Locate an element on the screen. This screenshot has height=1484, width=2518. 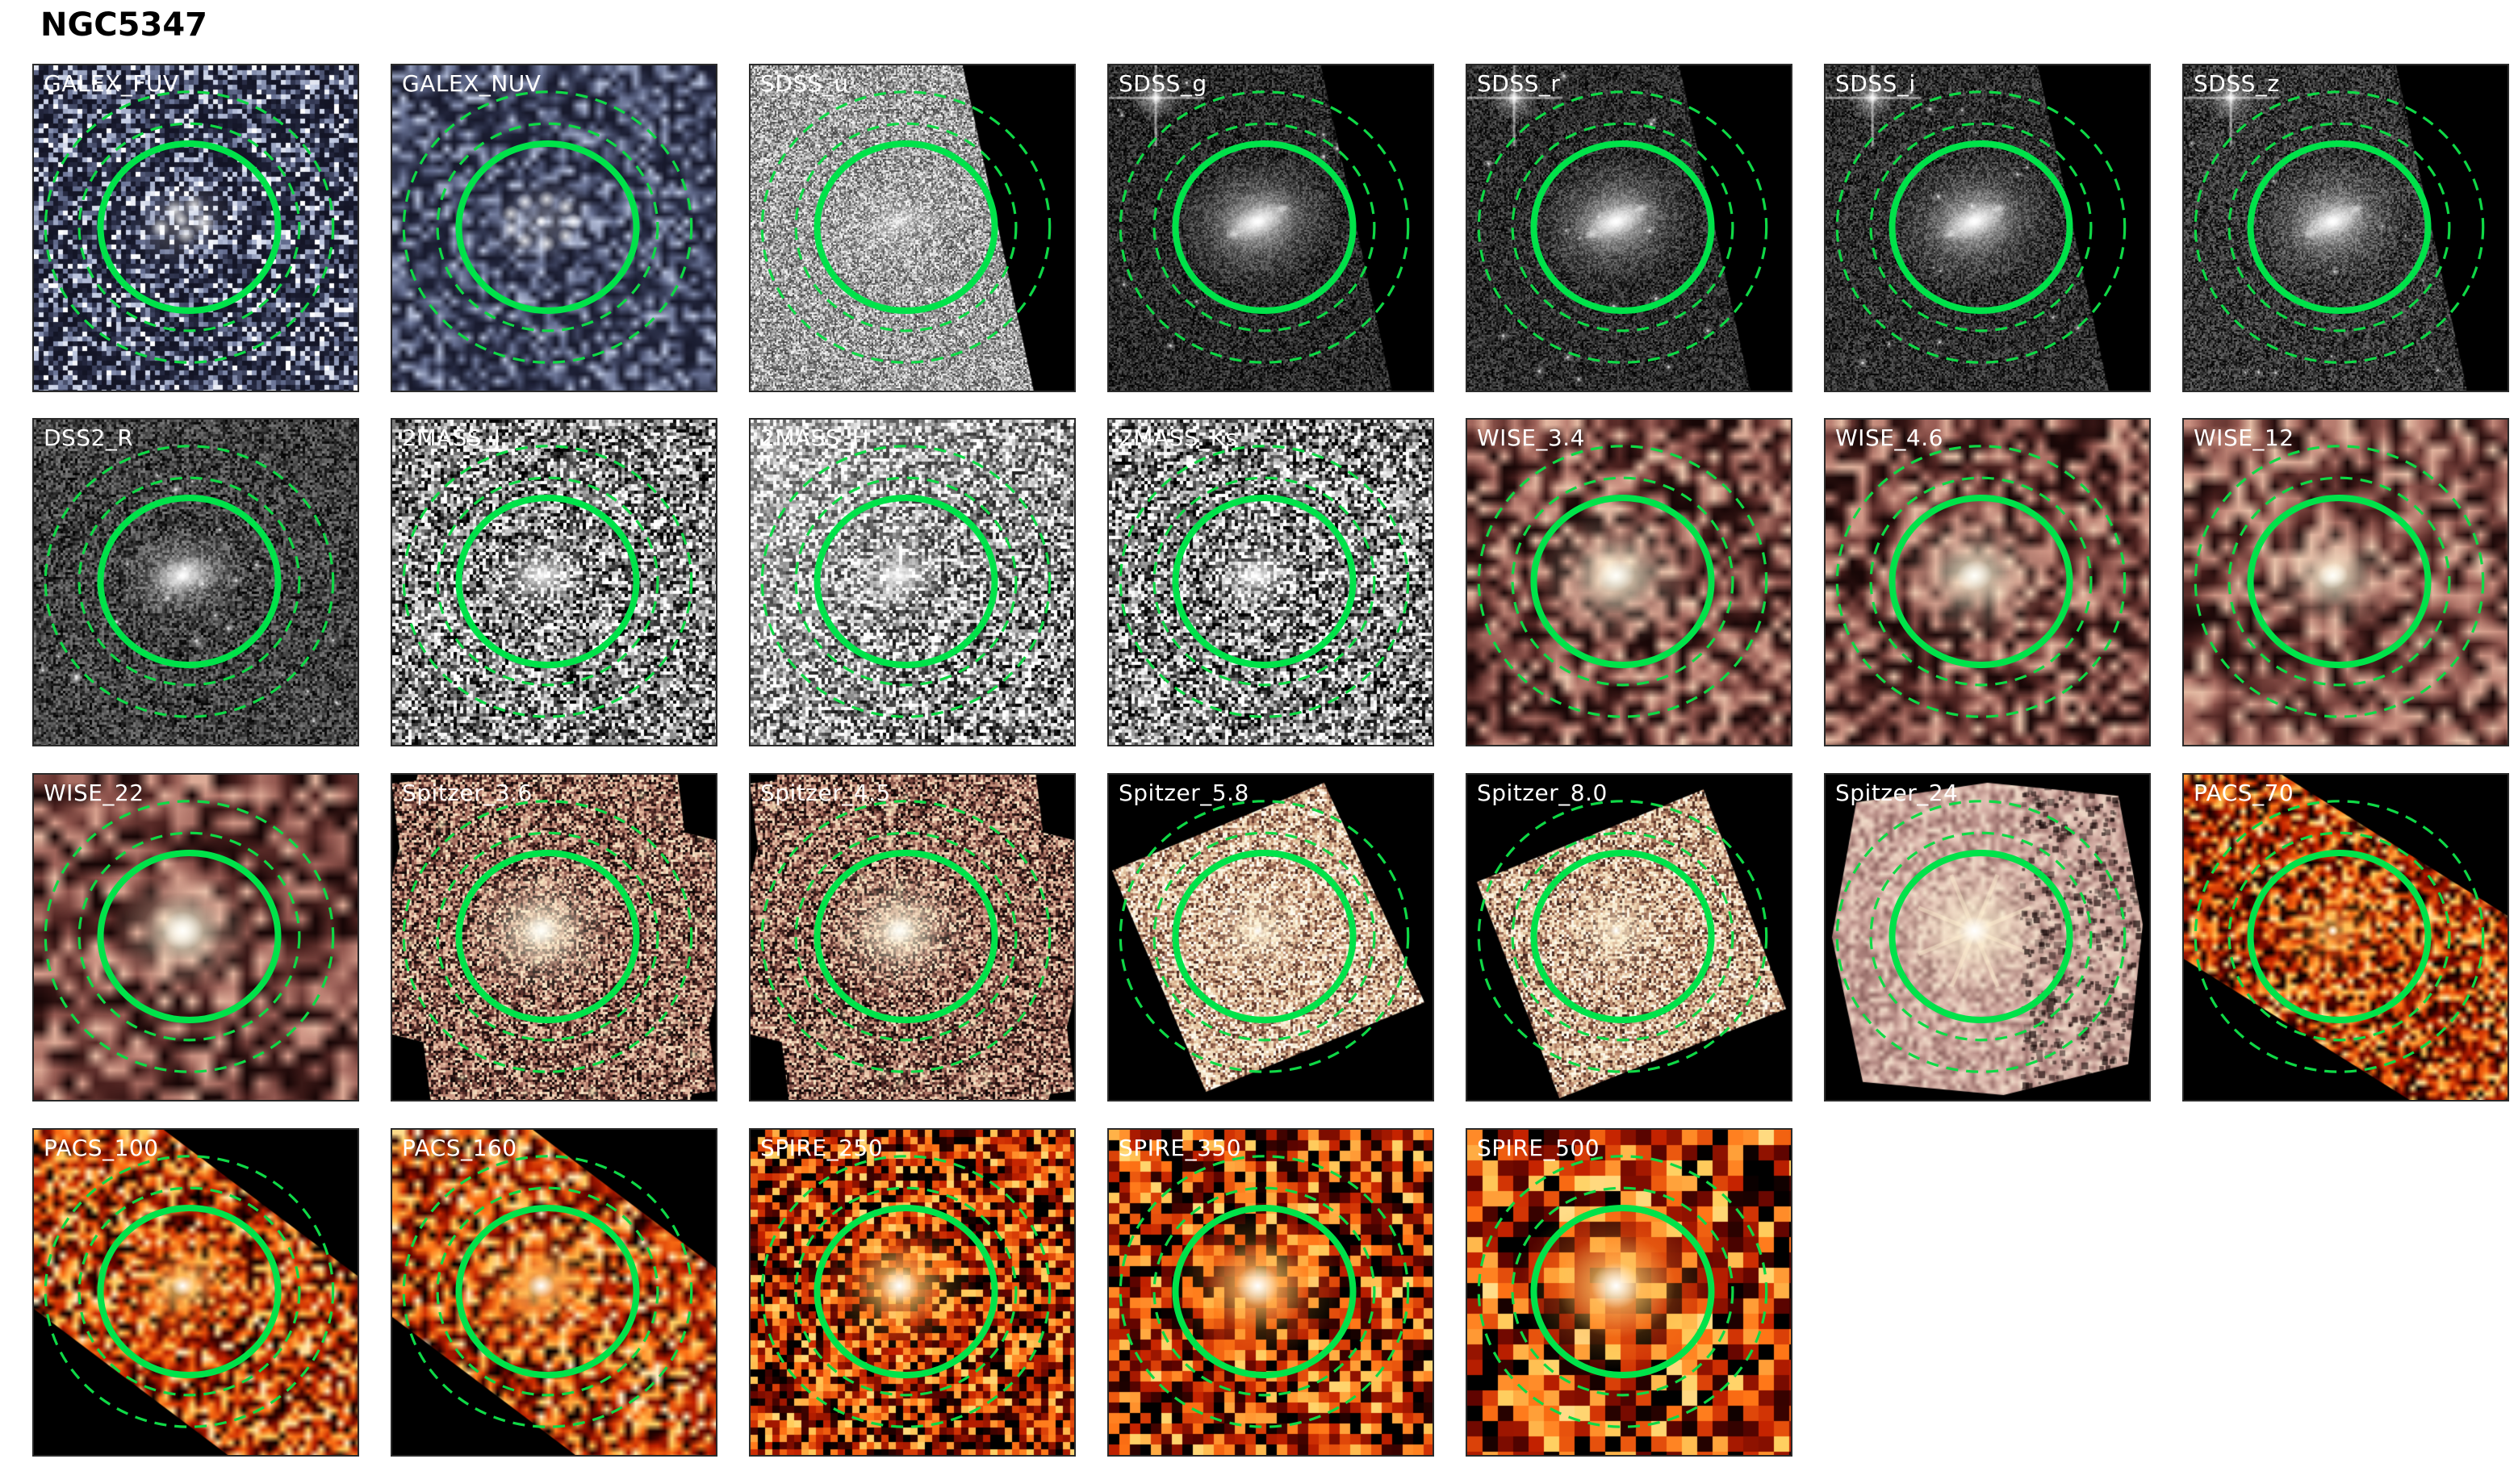
panel-label: PACS_70 is located at coordinates (2244, 793).